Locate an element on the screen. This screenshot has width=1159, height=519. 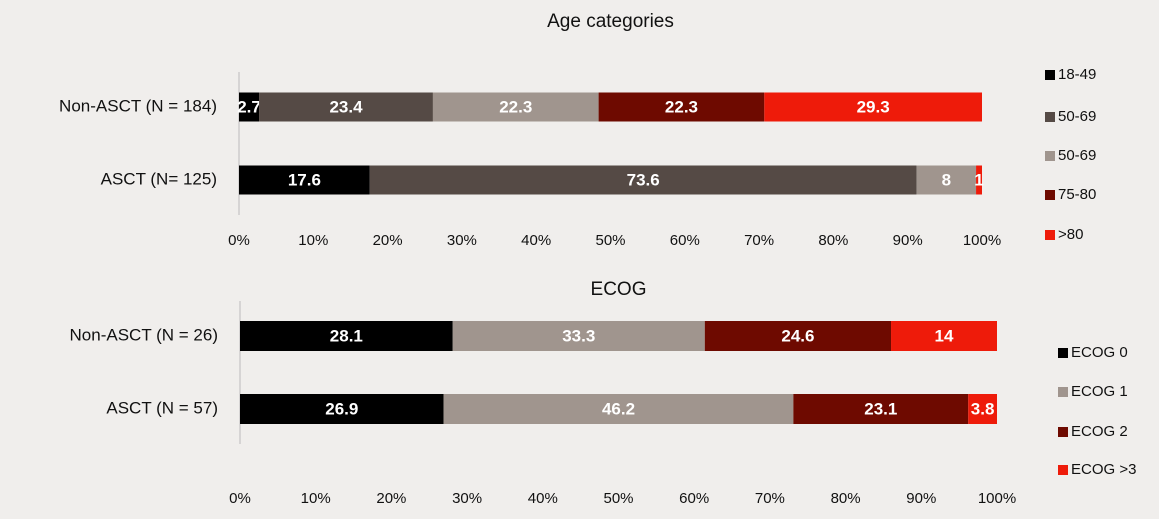
value-label: 23.4 is located at coordinates (346, 106).